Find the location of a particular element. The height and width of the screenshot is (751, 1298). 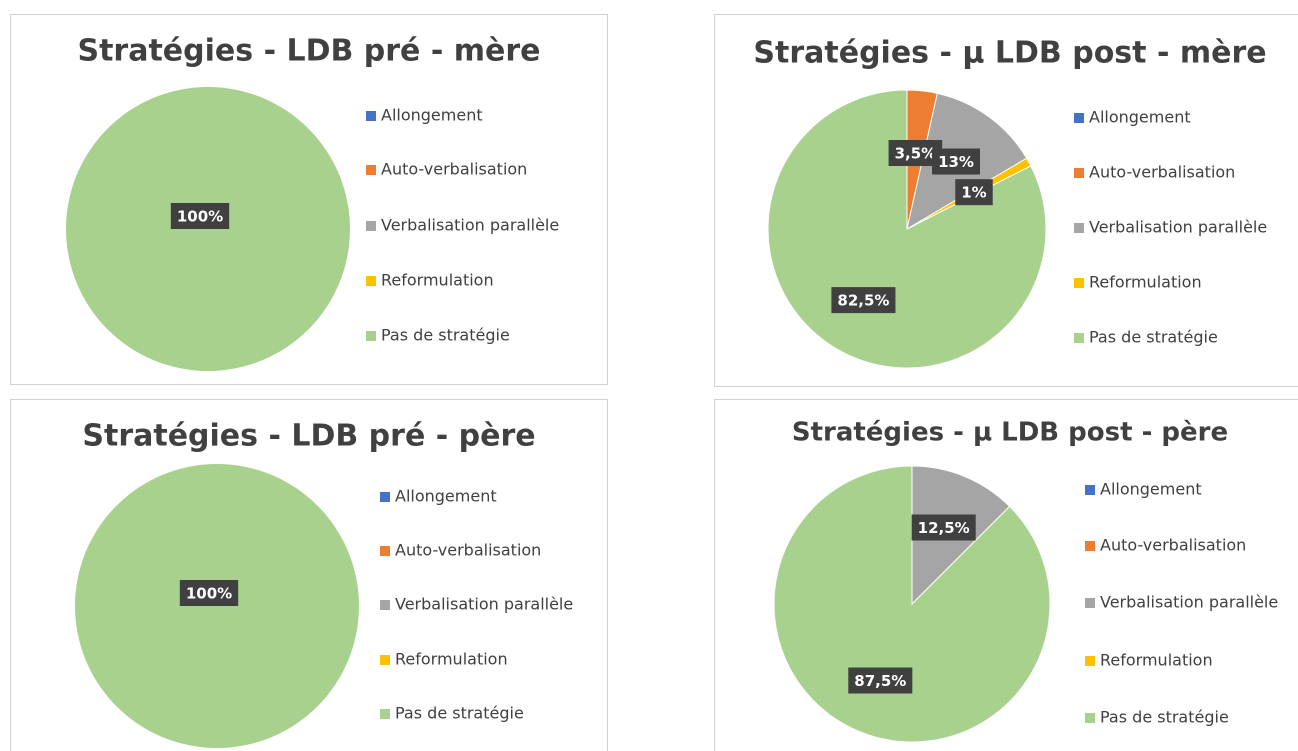

data-label-text: 1% is located at coordinates (973, 193).